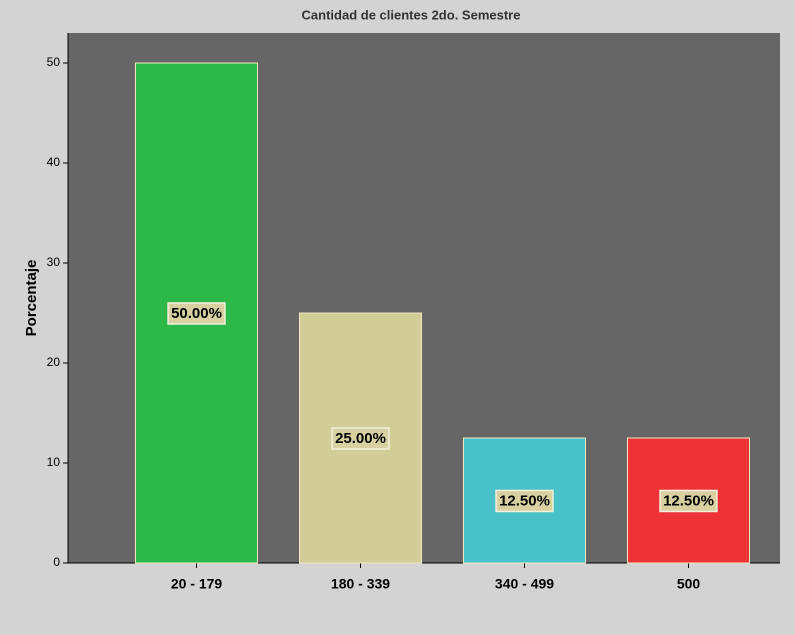 The height and width of the screenshot is (635, 795). I want to click on y-tick-label: 10, so click(54, 462).